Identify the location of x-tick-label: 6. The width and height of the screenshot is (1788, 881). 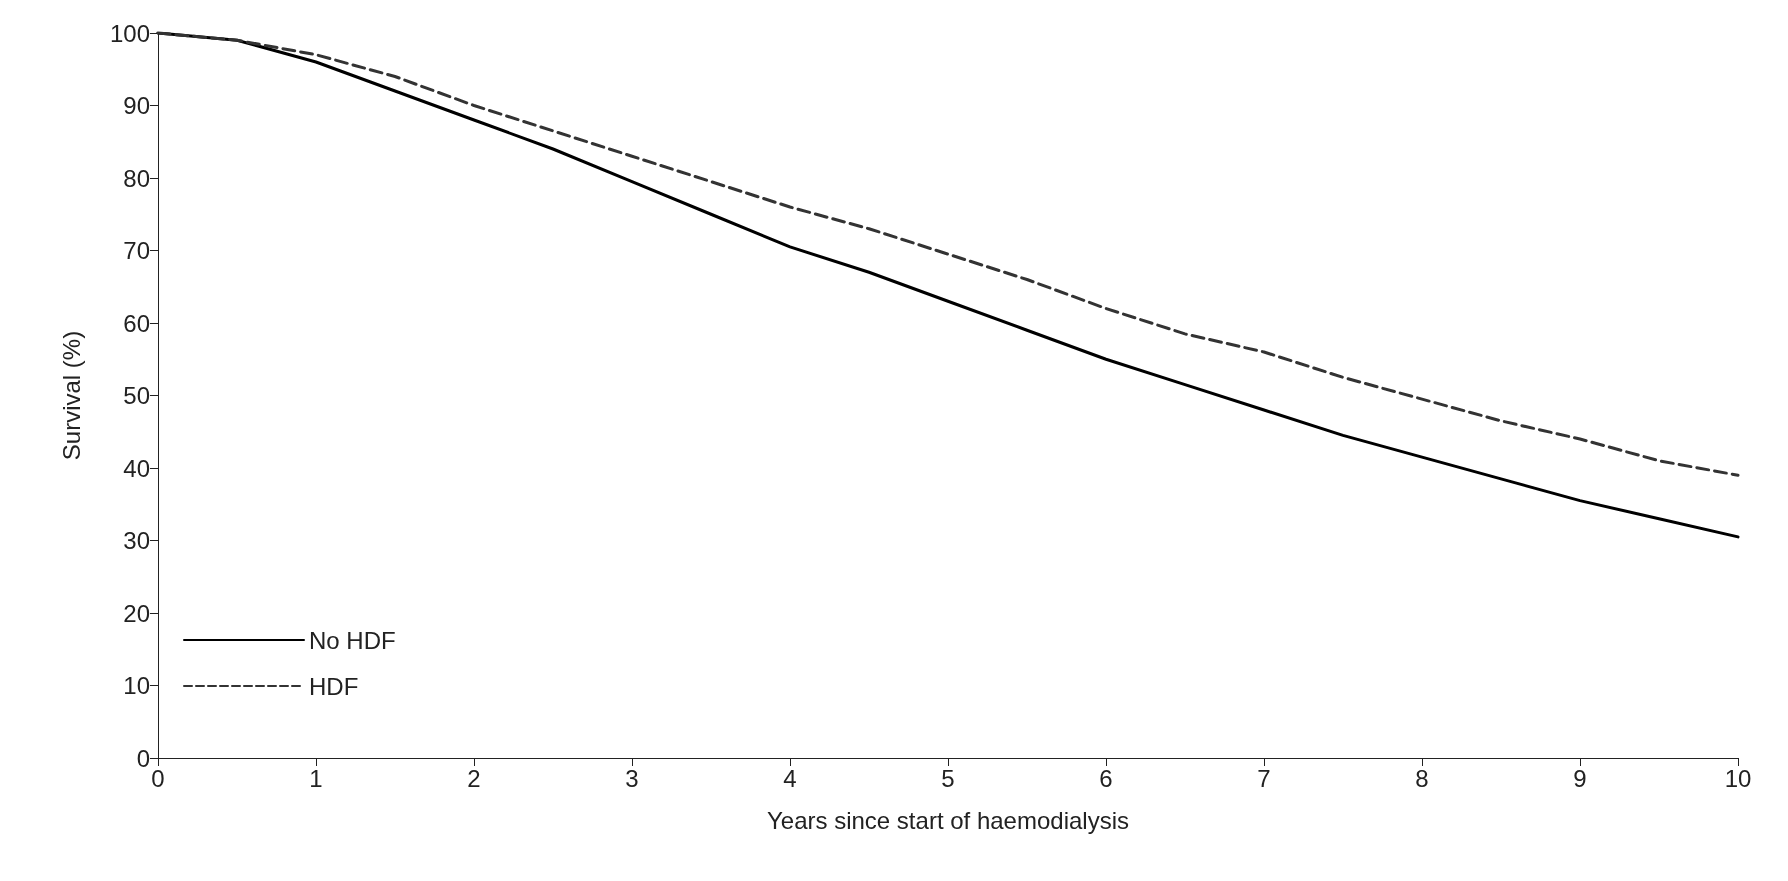
(1106, 778).